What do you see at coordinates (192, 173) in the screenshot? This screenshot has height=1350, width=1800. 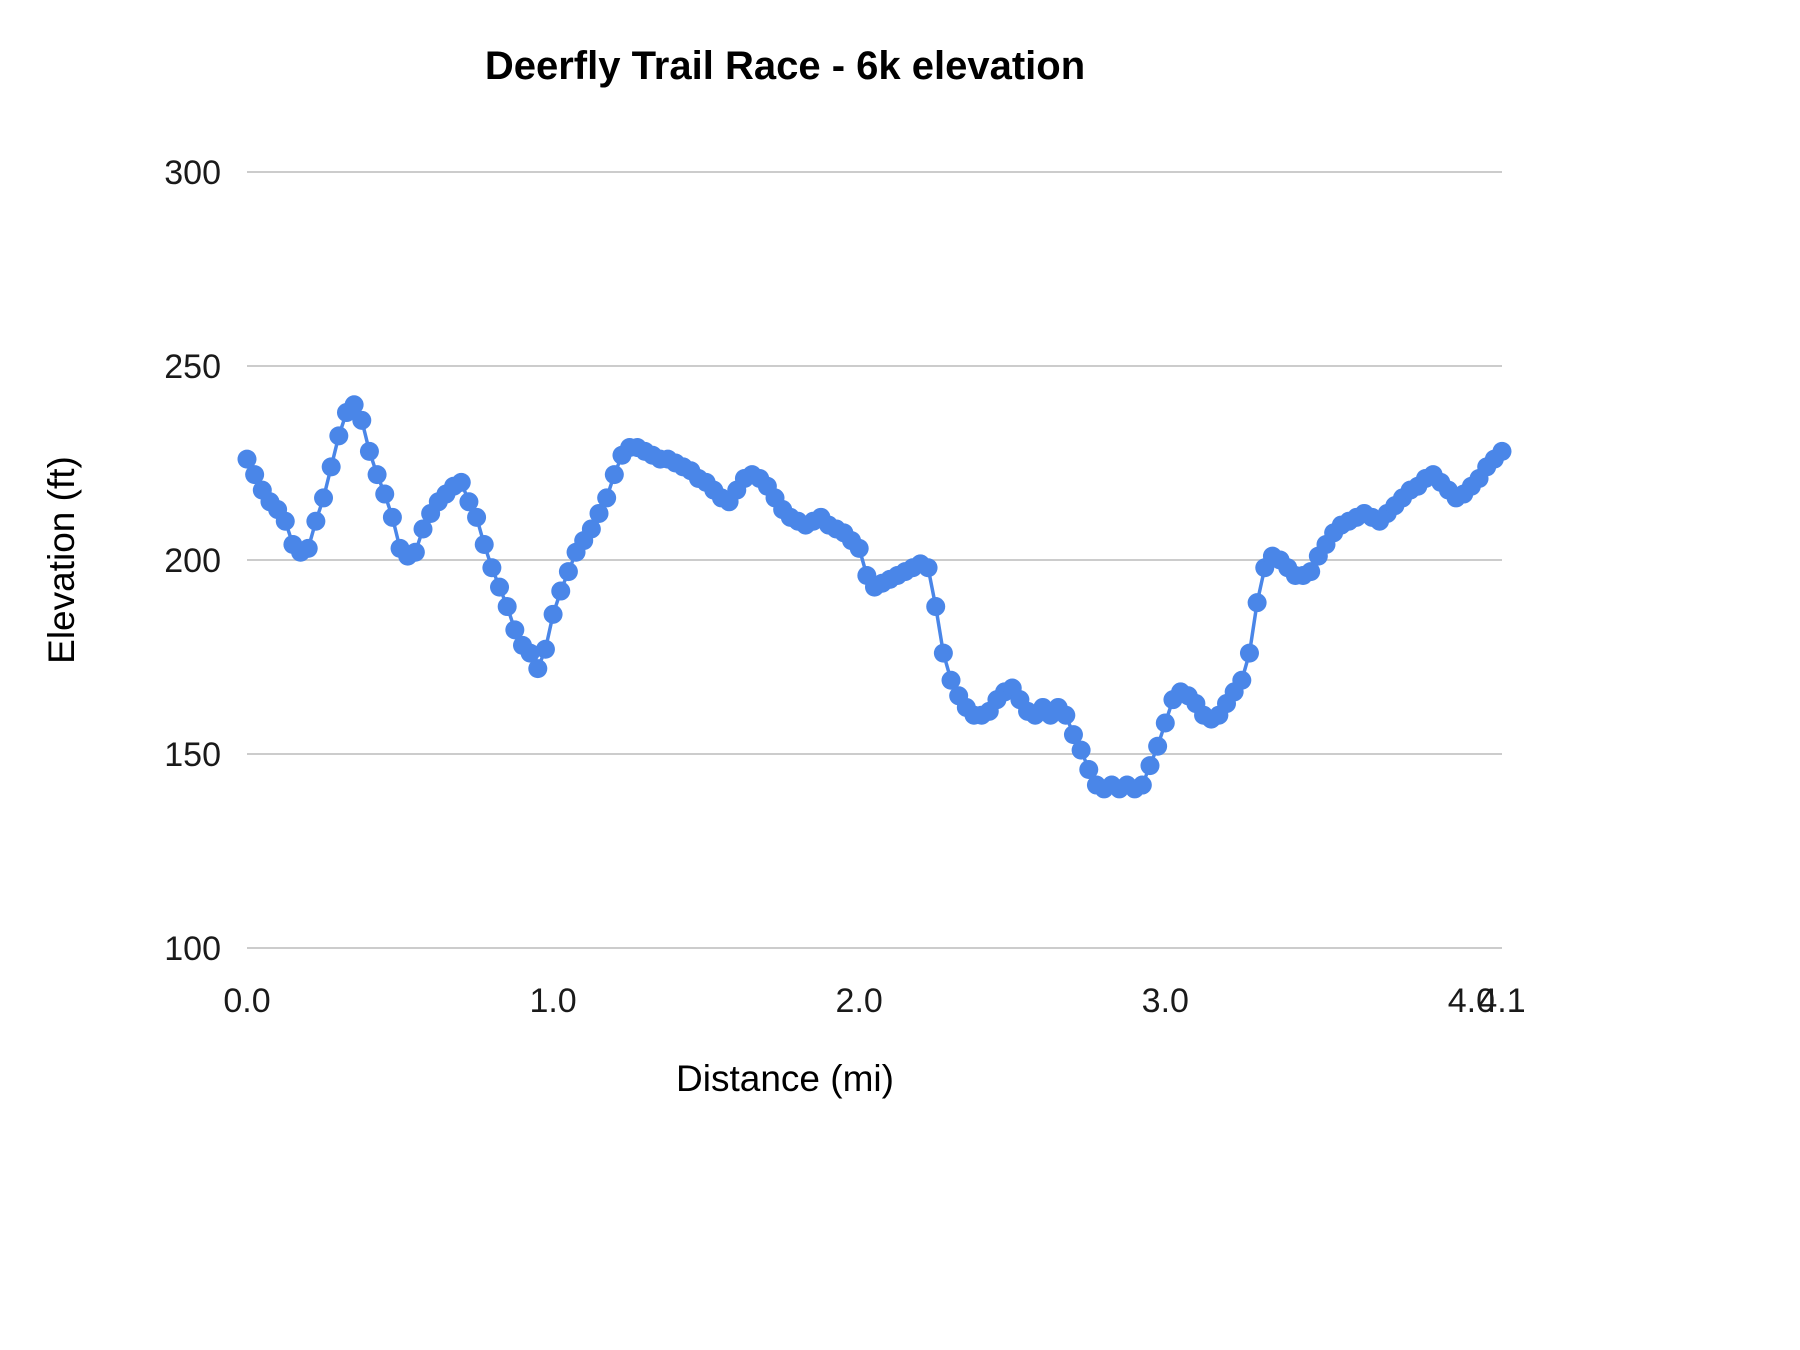 I see `svg-text: 300` at bounding box center [192, 173].